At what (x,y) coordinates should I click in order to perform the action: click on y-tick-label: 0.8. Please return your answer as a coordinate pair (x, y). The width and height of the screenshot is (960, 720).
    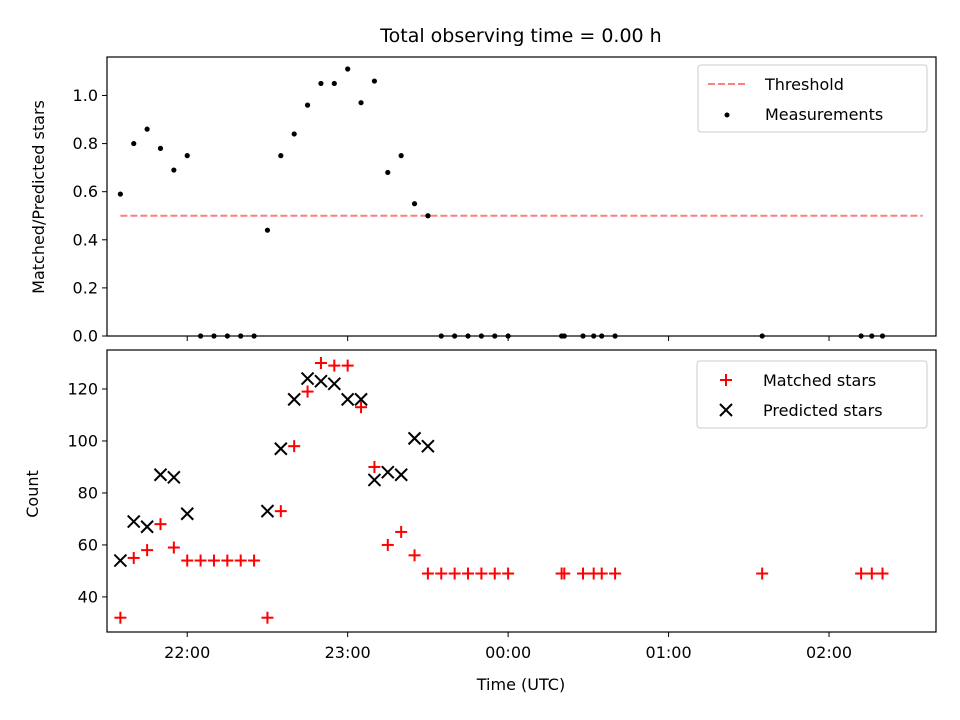
    Looking at the image, I should click on (85, 143).